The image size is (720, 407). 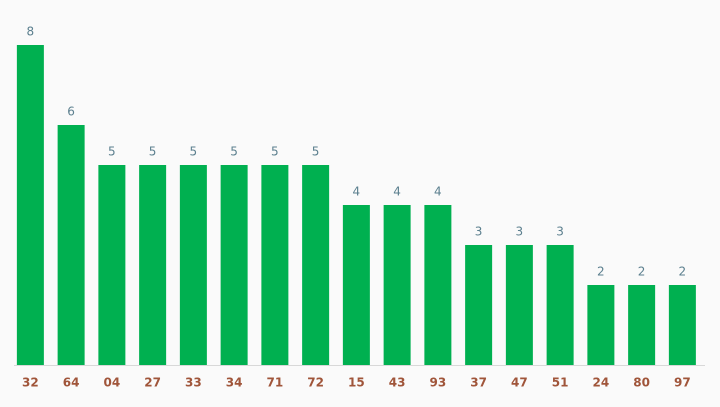 What do you see at coordinates (152, 383) in the screenshot?
I see `x-tick-label: 27` at bounding box center [152, 383].